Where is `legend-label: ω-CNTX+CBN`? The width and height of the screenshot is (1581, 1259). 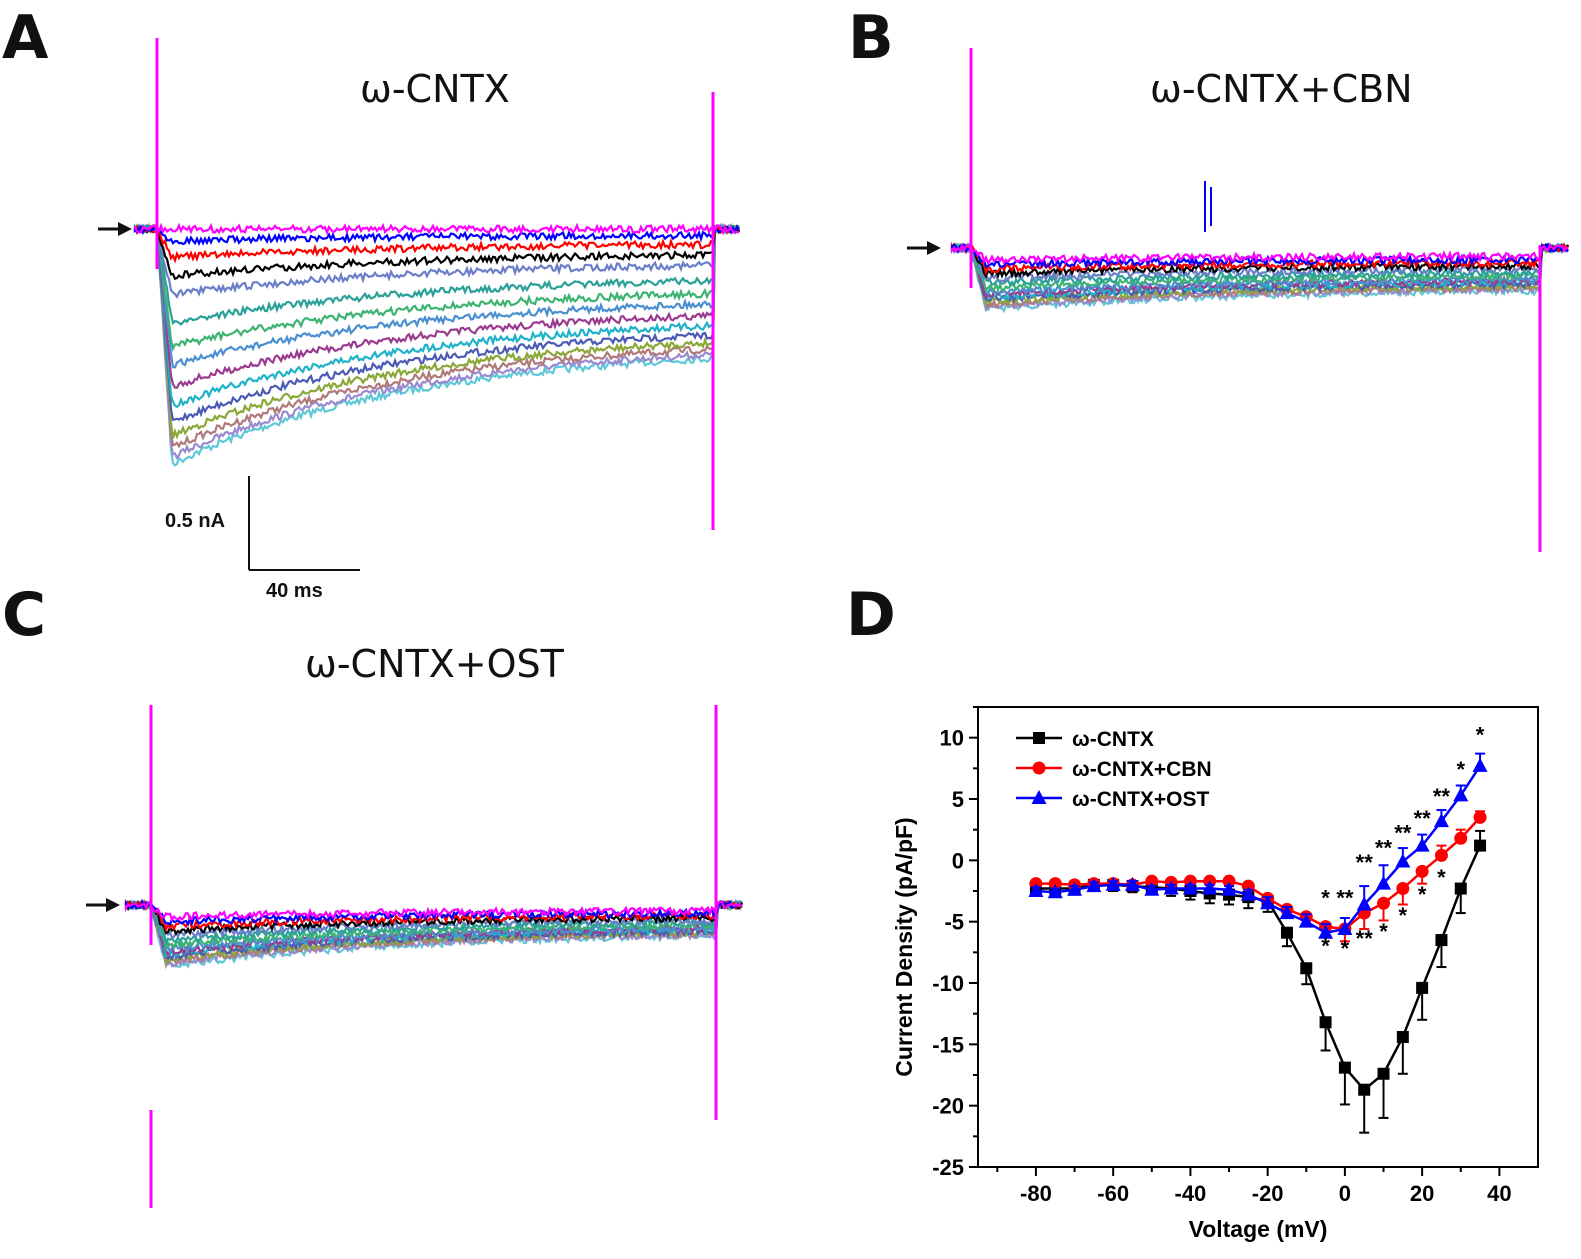 legend-label: ω-CNTX+CBN is located at coordinates (1142, 769).